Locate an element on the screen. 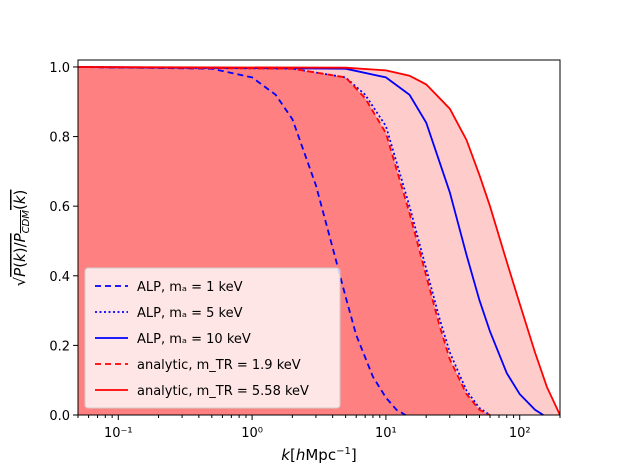  y-tick-label: 0.6 is located at coordinates (59, 207).